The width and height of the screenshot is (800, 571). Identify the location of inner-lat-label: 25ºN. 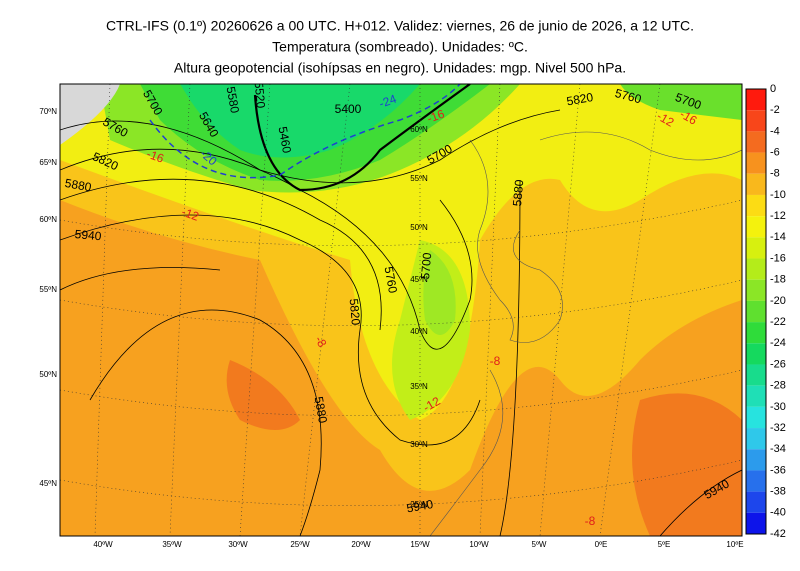
(419, 504).